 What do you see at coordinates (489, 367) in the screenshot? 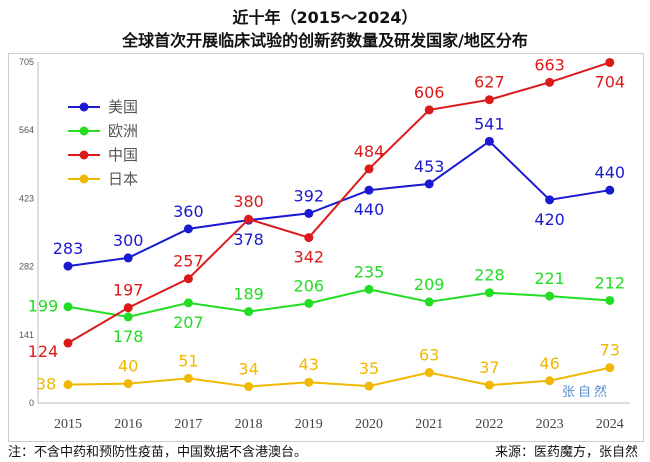
I see `data-label: 37` at bounding box center [489, 367].